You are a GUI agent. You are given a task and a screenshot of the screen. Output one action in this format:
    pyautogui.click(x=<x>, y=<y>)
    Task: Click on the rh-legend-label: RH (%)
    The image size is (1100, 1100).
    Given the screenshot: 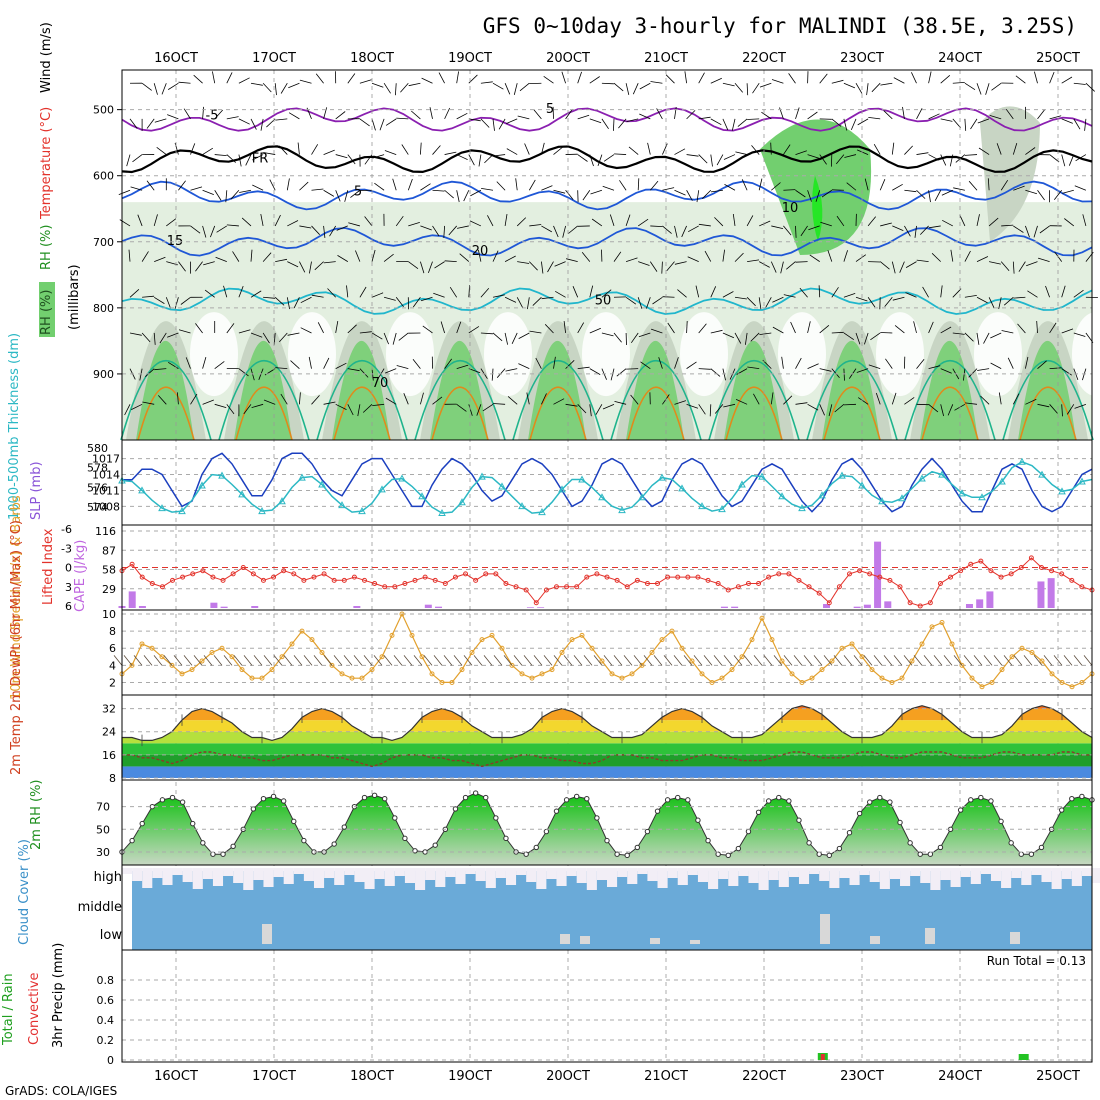 What is the action you would take?
    pyautogui.click(x=46, y=312)
    